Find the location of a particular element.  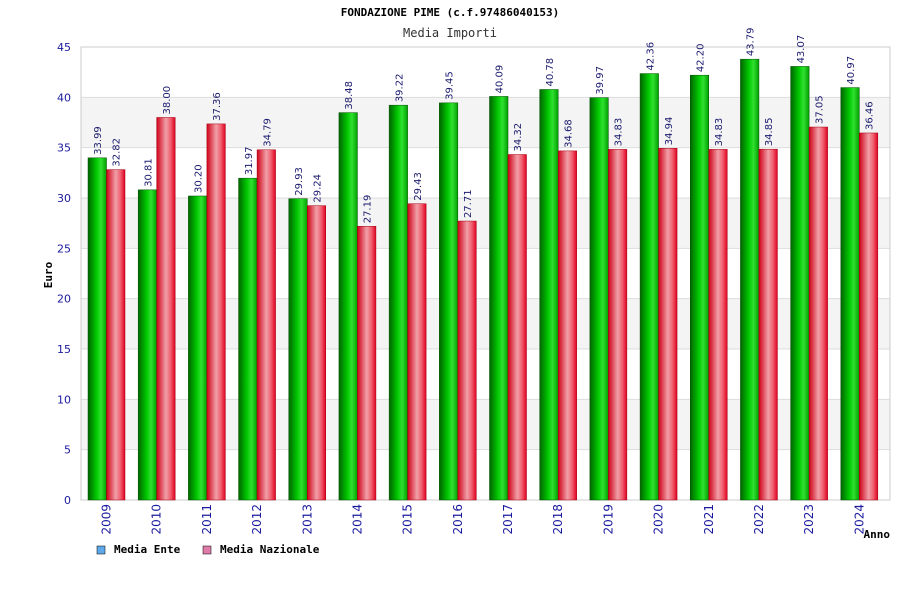

data-label: 43.79 is located at coordinates (751, 42).